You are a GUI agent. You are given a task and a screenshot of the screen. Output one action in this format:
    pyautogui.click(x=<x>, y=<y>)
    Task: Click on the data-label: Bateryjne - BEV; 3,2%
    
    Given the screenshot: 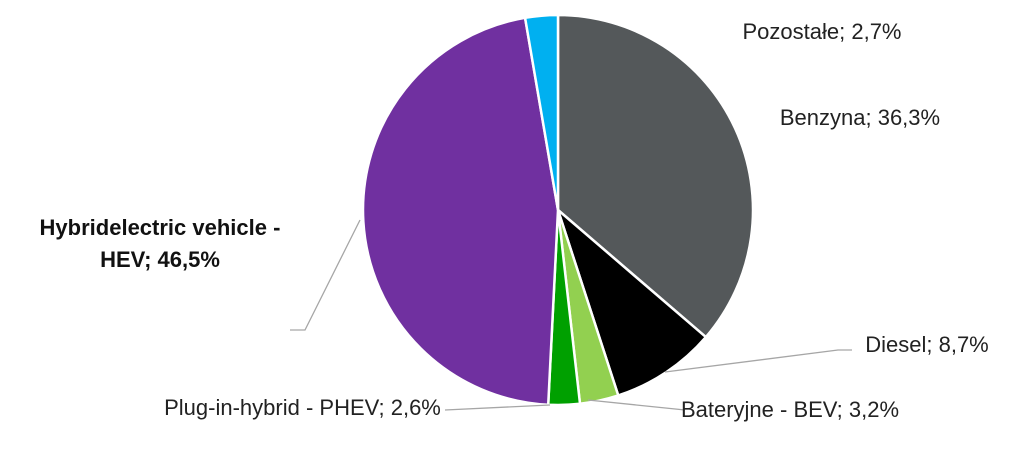 What is the action you would take?
    pyautogui.click(x=790, y=409)
    